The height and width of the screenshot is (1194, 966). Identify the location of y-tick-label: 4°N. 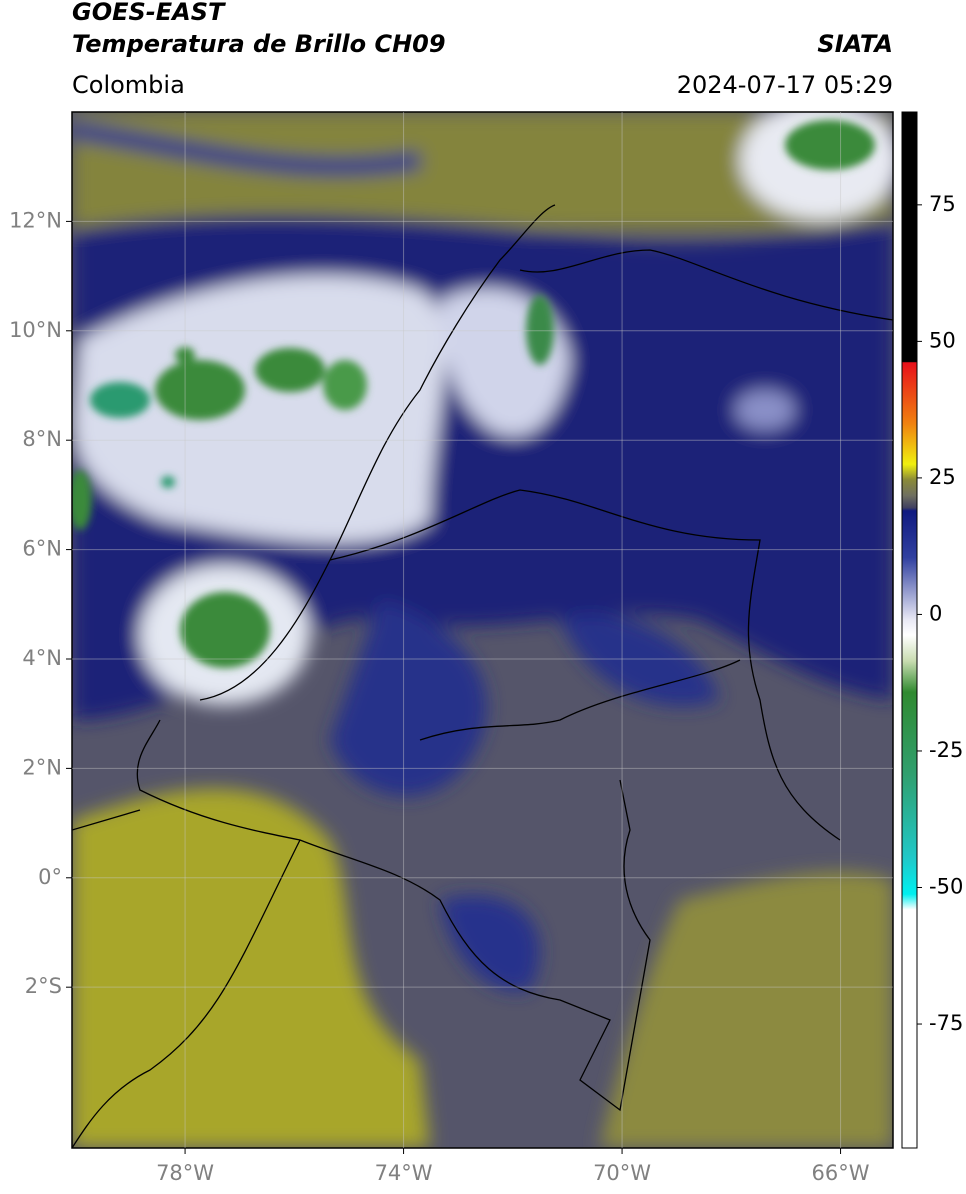
(42, 658).